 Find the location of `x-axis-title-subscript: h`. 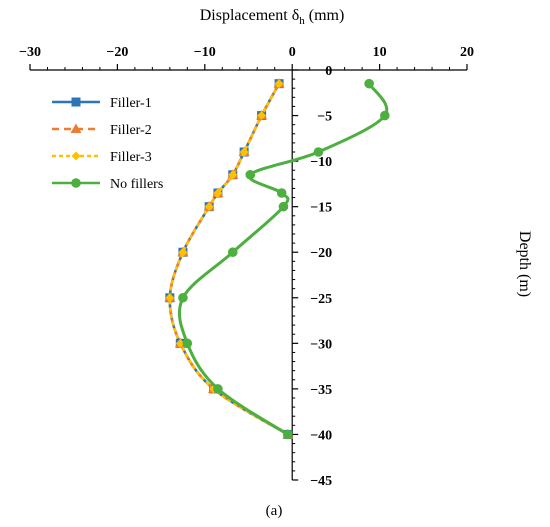

x-axis-title-subscript: h is located at coordinates (302, 21).